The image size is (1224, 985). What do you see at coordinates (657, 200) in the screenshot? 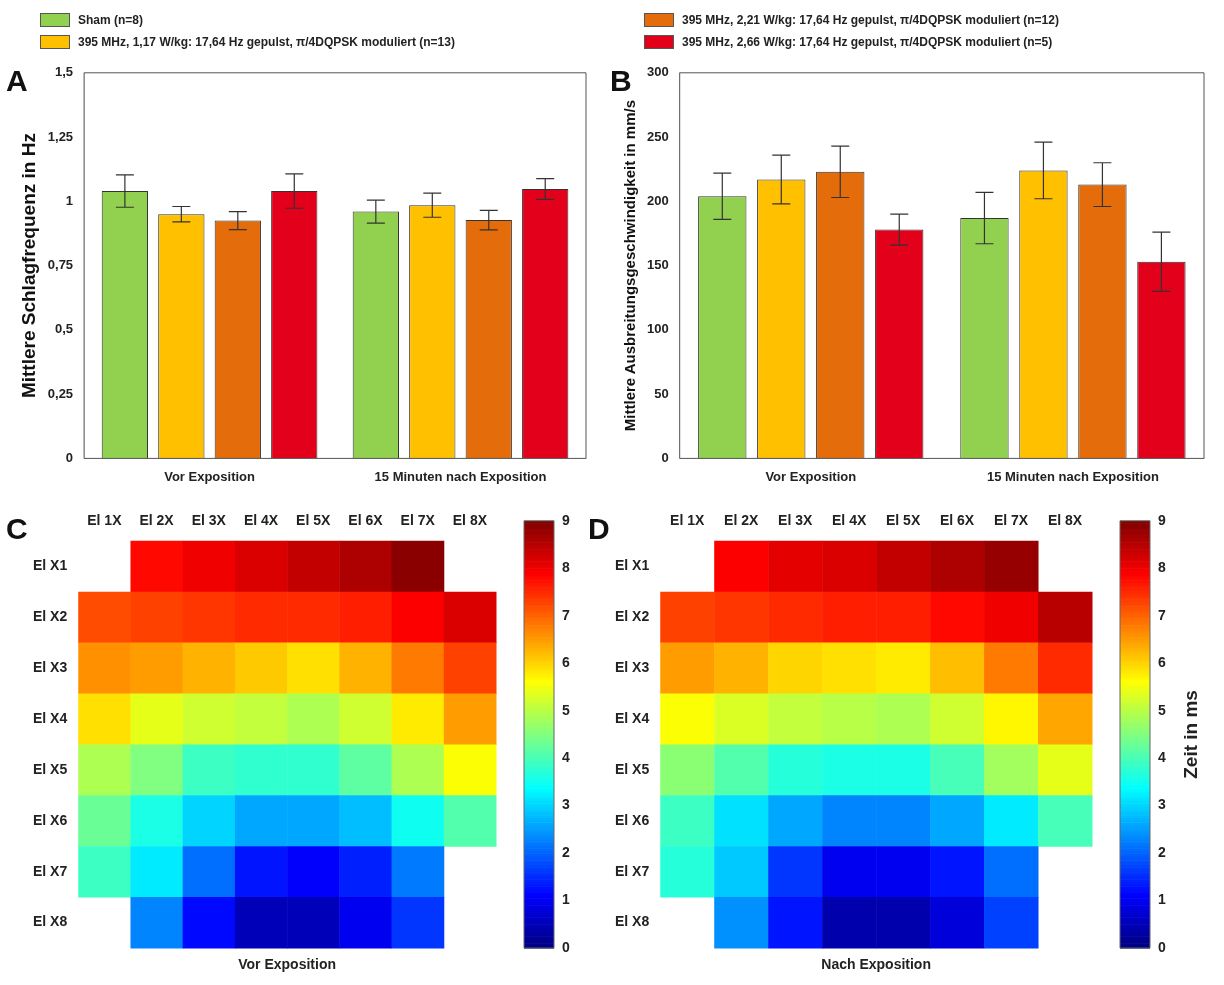
I see `y-tick-label: 200` at bounding box center [657, 200].